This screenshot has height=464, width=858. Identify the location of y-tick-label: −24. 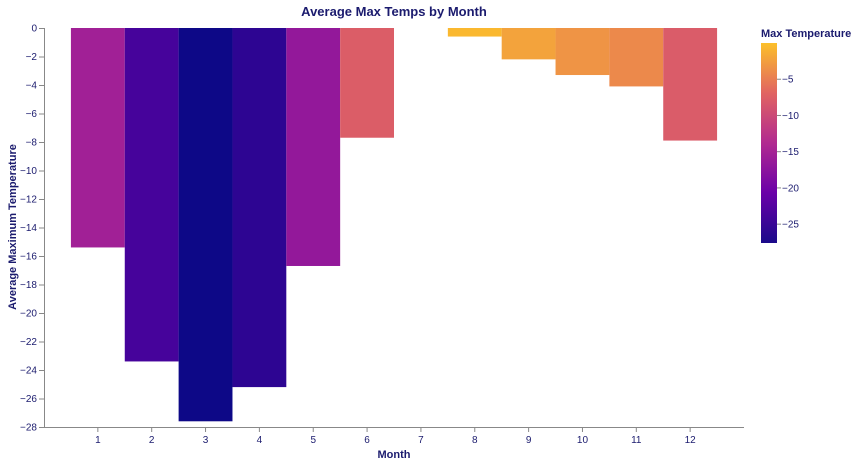
(28, 371).